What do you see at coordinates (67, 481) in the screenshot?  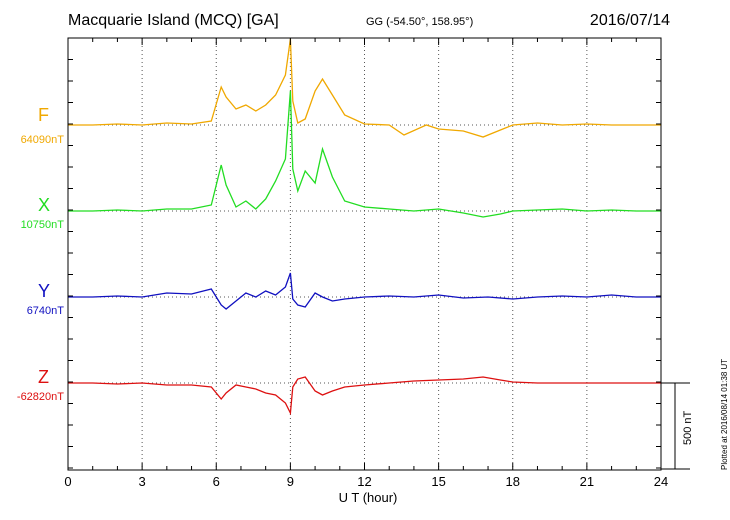 I see `x-tick-label: 0` at bounding box center [67, 481].